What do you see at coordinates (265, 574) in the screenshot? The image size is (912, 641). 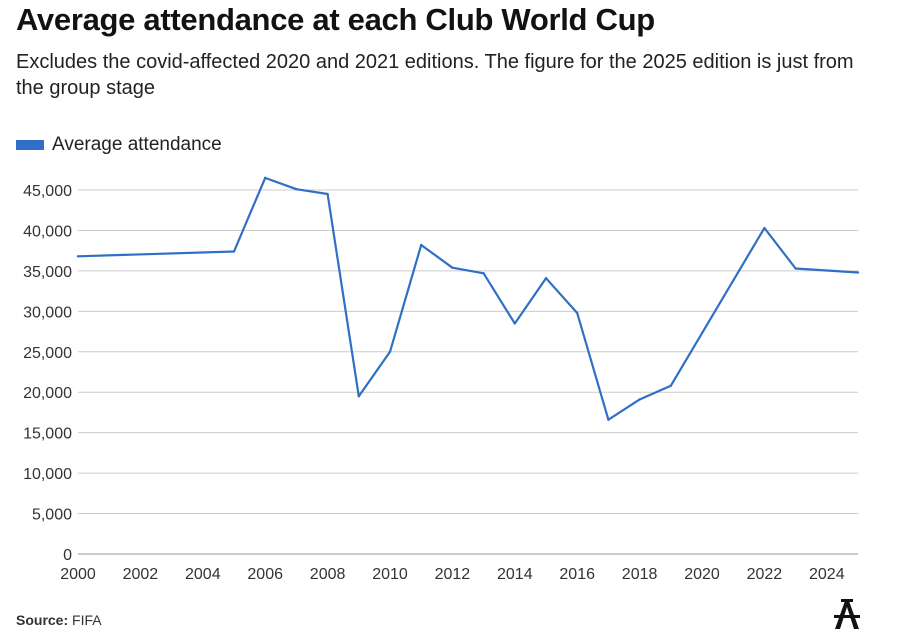 I see `x-tick-label: 2006` at bounding box center [265, 574].